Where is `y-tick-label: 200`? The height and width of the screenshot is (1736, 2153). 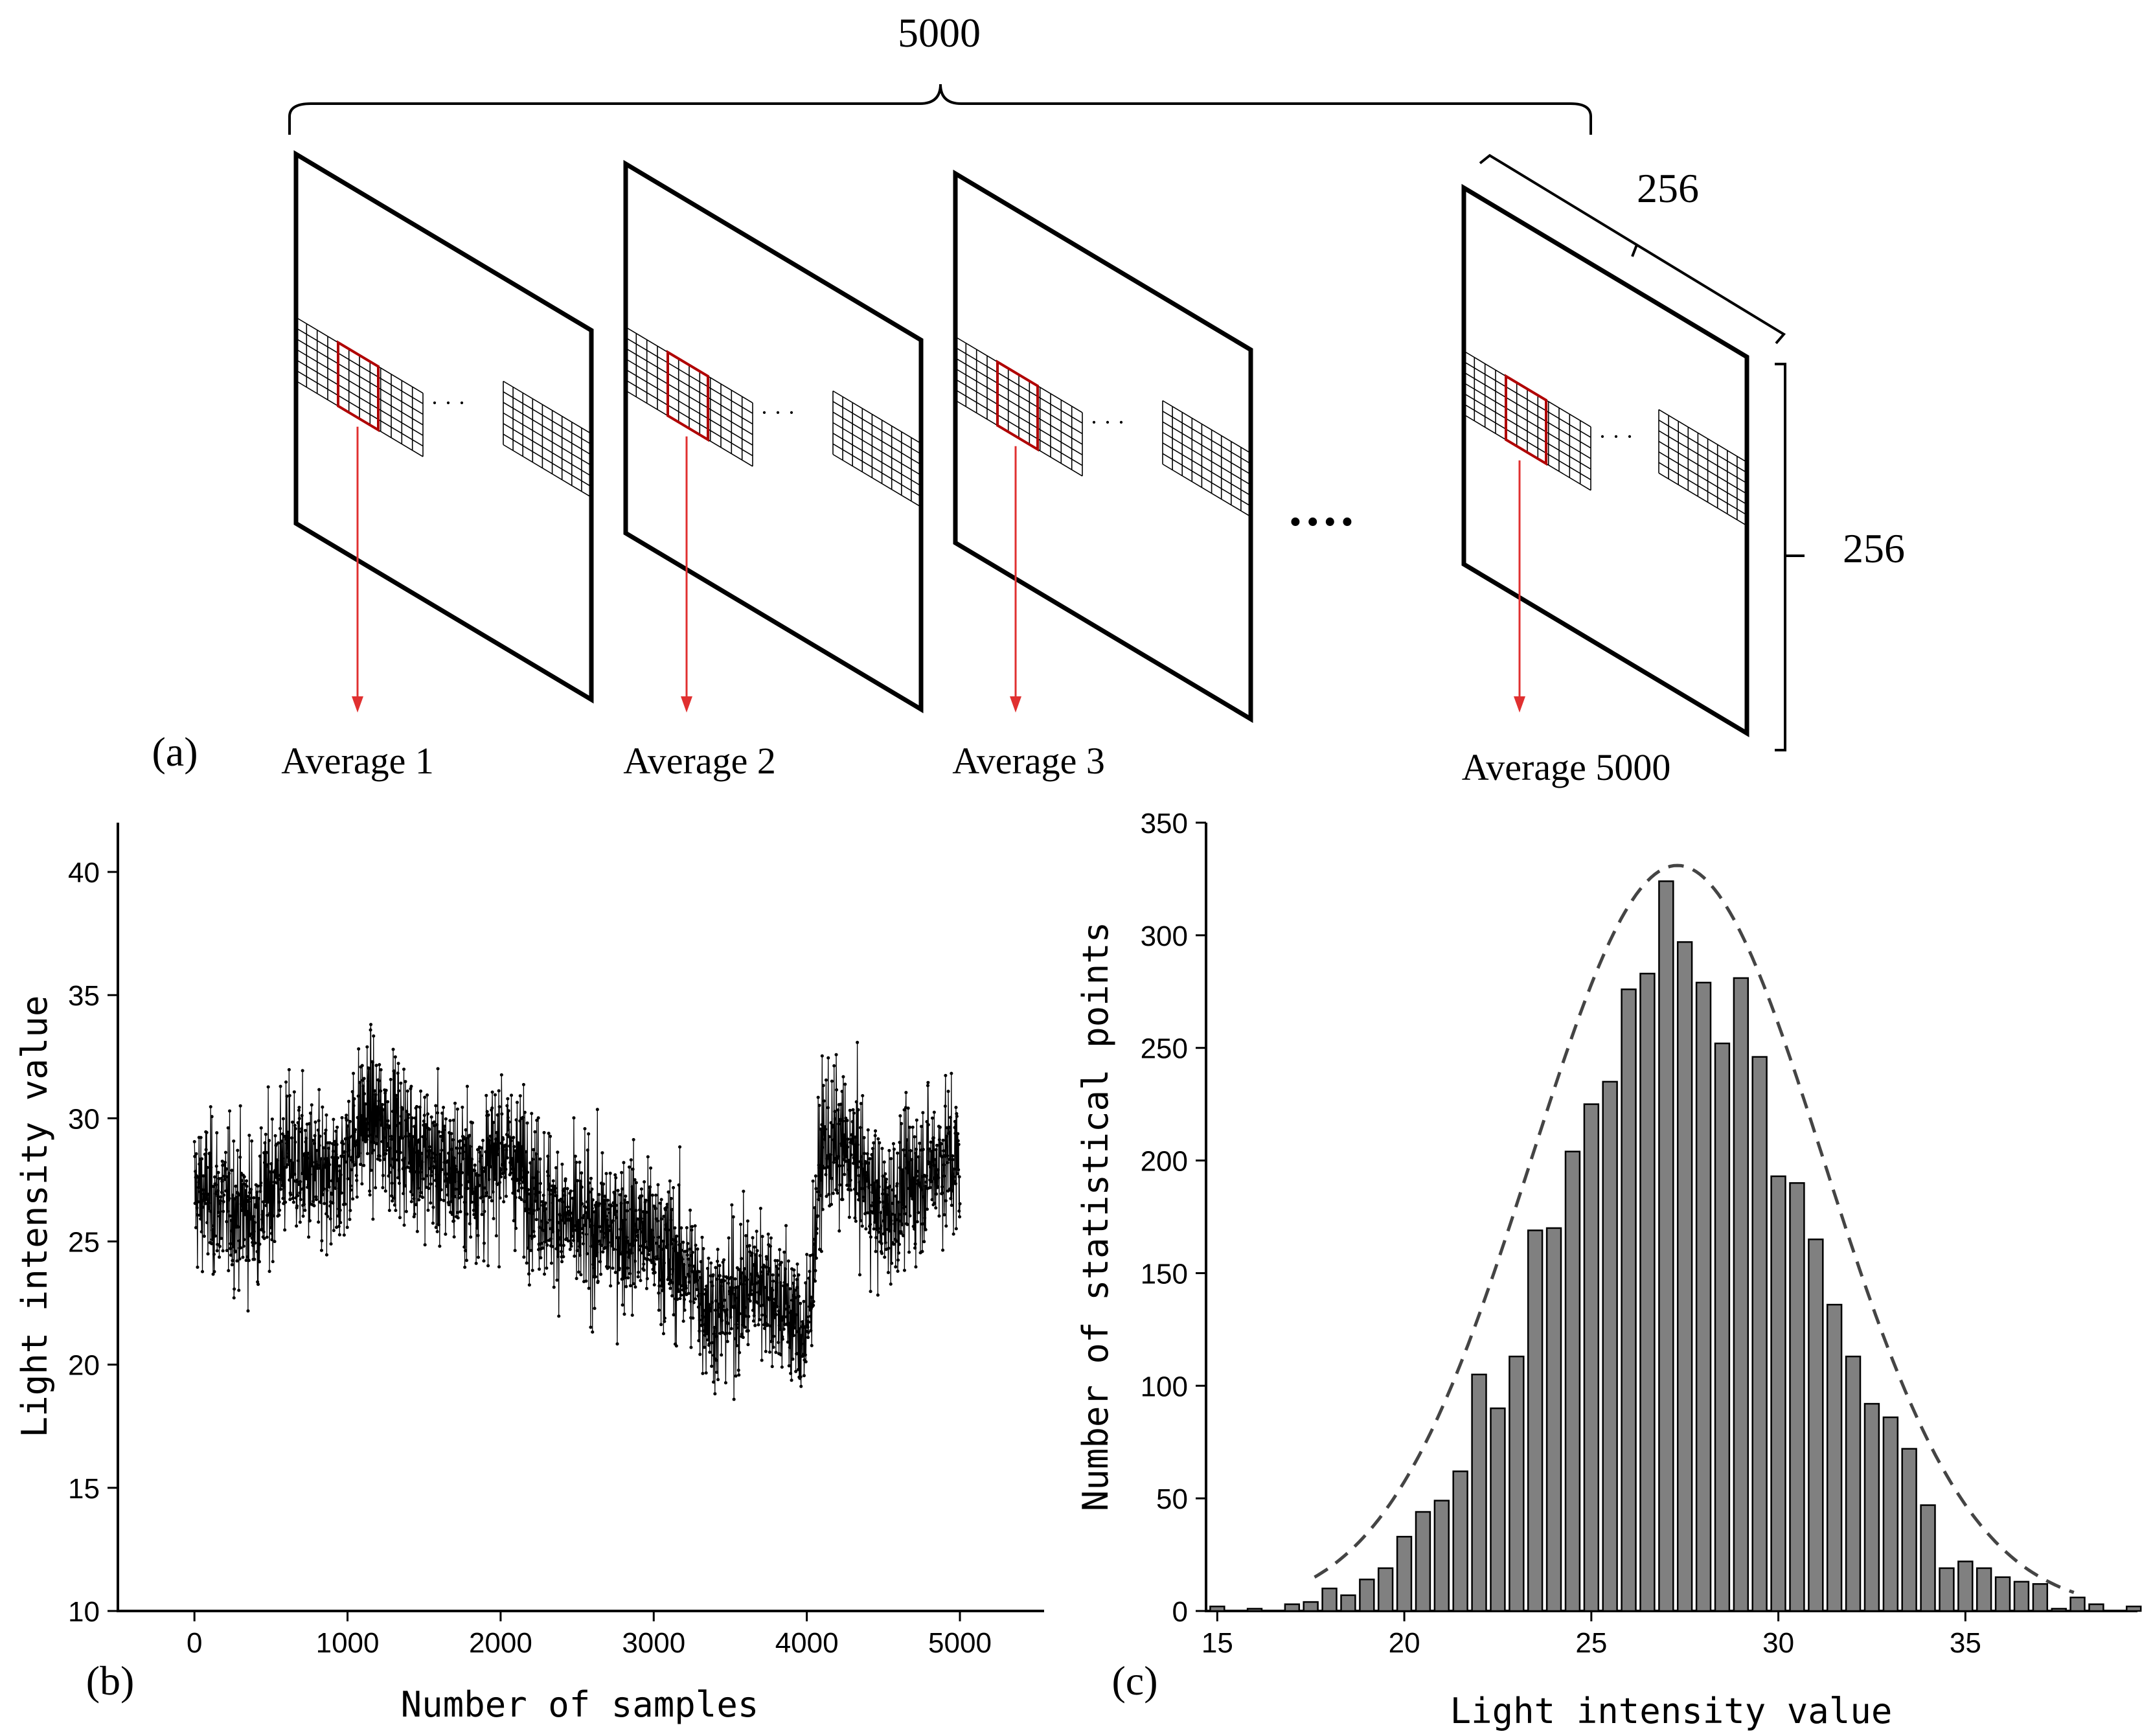
y-tick-label: 200 is located at coordinates (1165, 1162).